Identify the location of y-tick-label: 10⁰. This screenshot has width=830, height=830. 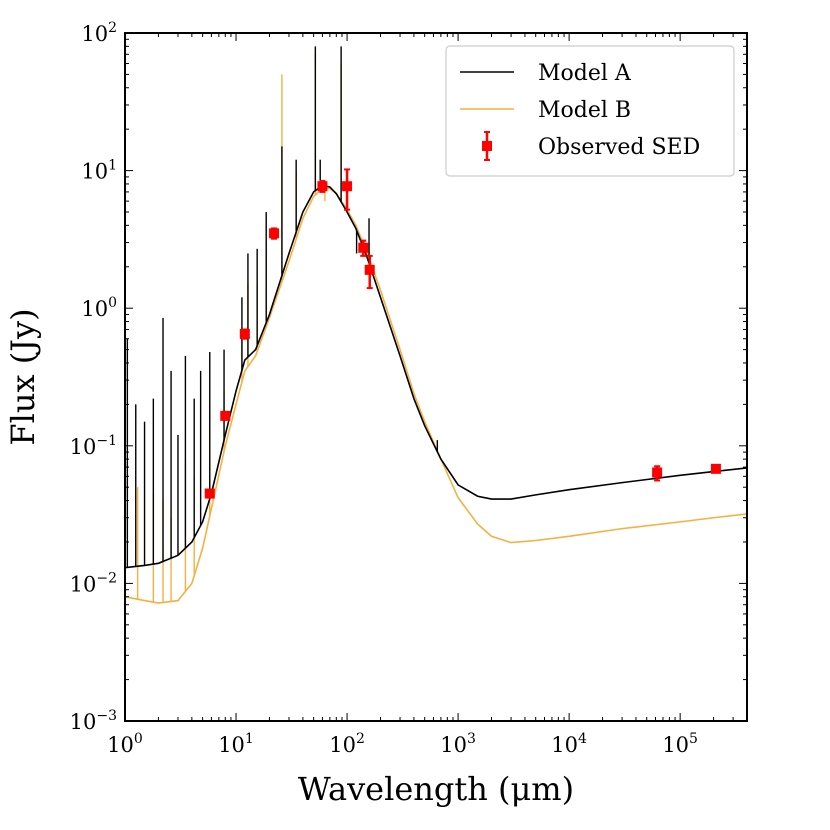
(99, 308).